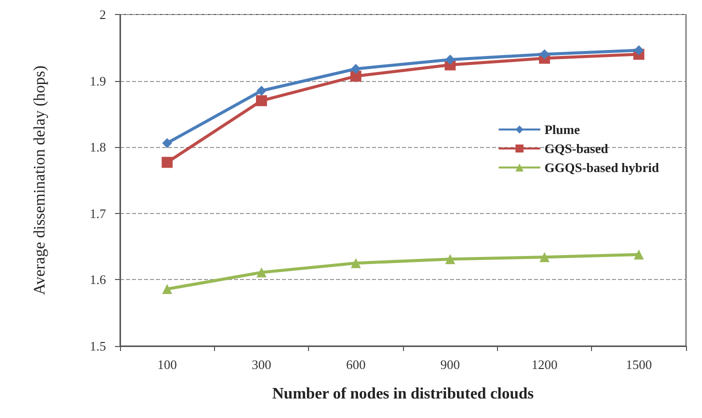  What do you see at coordinates (545, 364) in the screenshot?
I see `x-tick-label: 1200` at bounding box center [545, 364].